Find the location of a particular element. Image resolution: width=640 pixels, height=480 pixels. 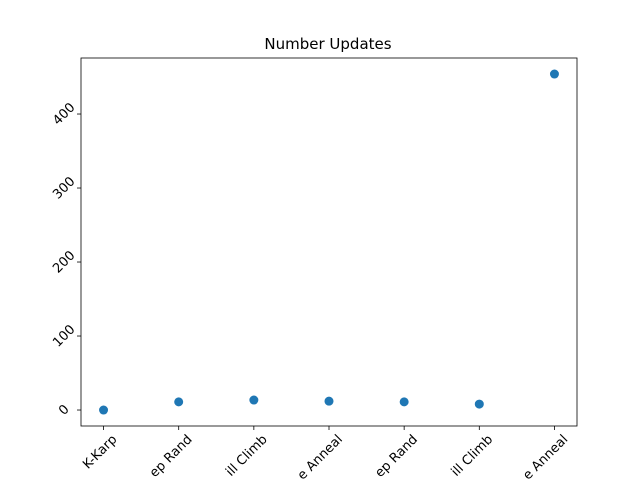

chart-title: Number Updates is located at coordinates (327, 44).